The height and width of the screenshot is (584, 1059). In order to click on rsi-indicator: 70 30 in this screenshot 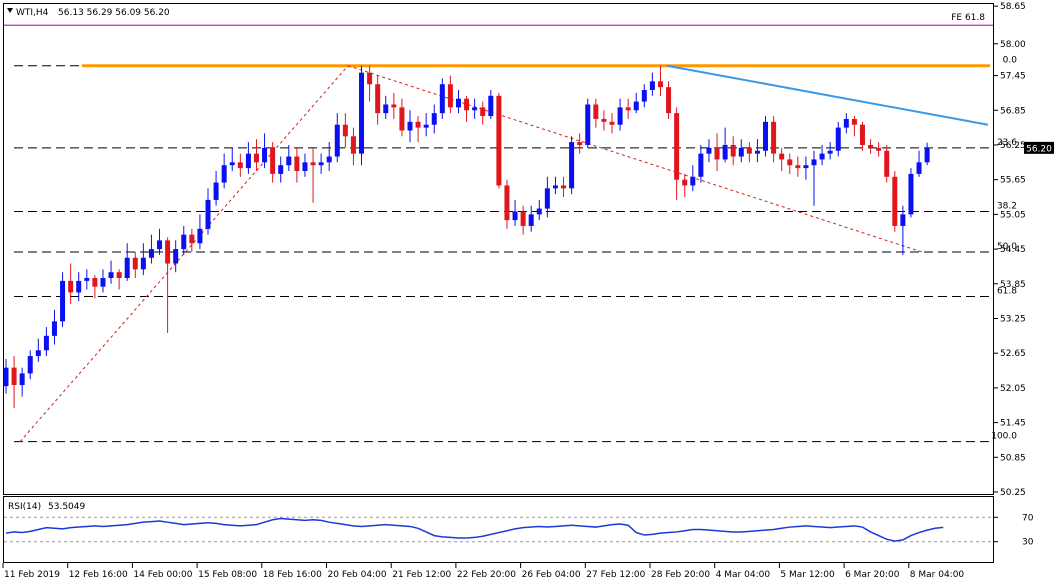, I will do `click(519, 530)`.